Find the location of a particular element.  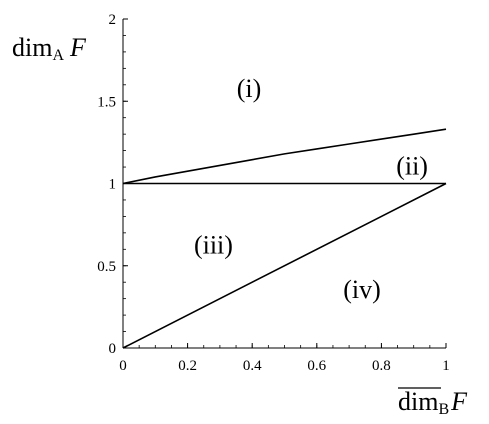

x-tick-label: 0 is located at coordinates (123, 366).